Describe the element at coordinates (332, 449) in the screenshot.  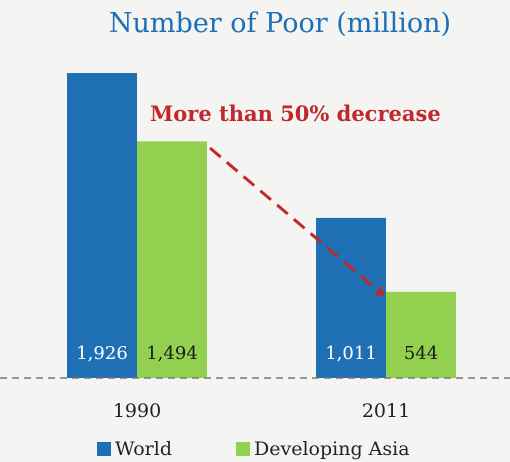
I see `legend-label-developing-asia: Developing Asia` at that location.